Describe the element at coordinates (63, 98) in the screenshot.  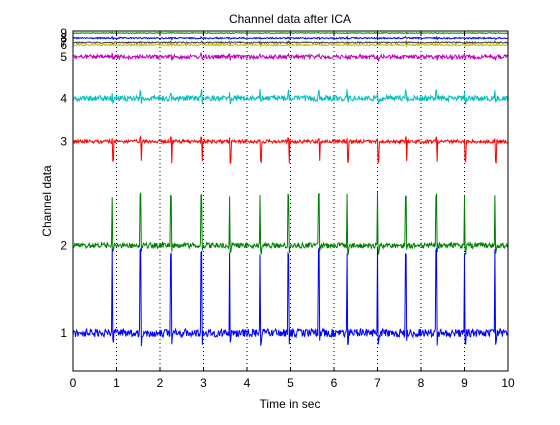
I see `channel-label-4: 4` at that location.